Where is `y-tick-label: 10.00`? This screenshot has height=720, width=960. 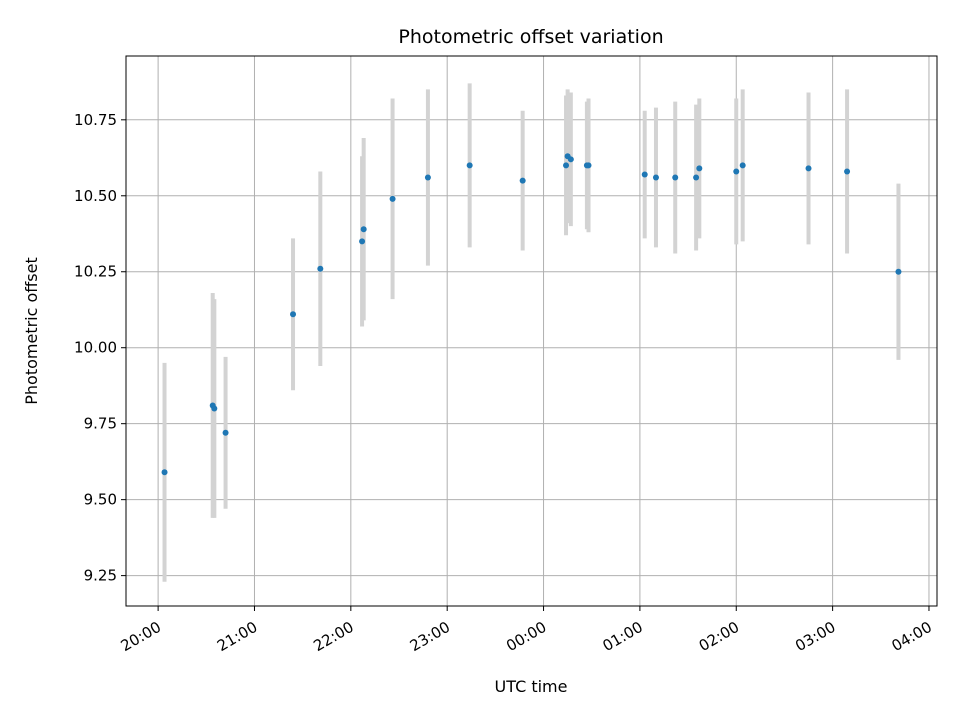
y-tick-label: 10.00 is located at coordinates (95, 348).